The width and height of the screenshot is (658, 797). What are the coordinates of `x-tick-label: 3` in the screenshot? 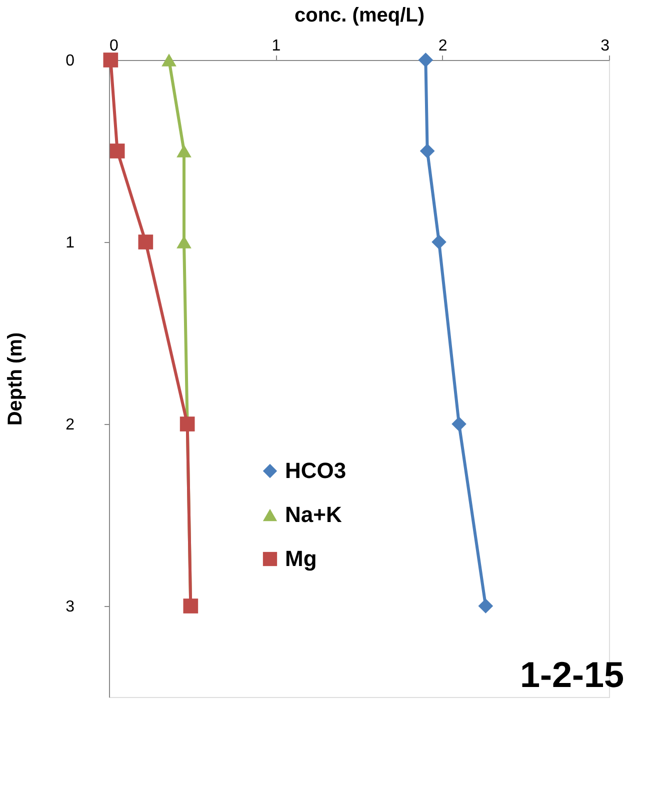 It's located at (605, 46).